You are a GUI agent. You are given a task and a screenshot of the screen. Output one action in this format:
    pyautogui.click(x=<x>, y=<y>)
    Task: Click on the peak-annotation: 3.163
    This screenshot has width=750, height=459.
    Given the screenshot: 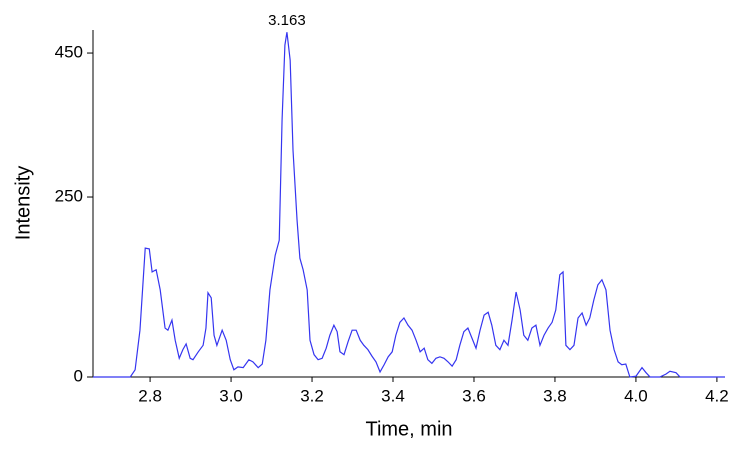 What is the action you would take?
    pyautogui.click(x=287, y=20)
    